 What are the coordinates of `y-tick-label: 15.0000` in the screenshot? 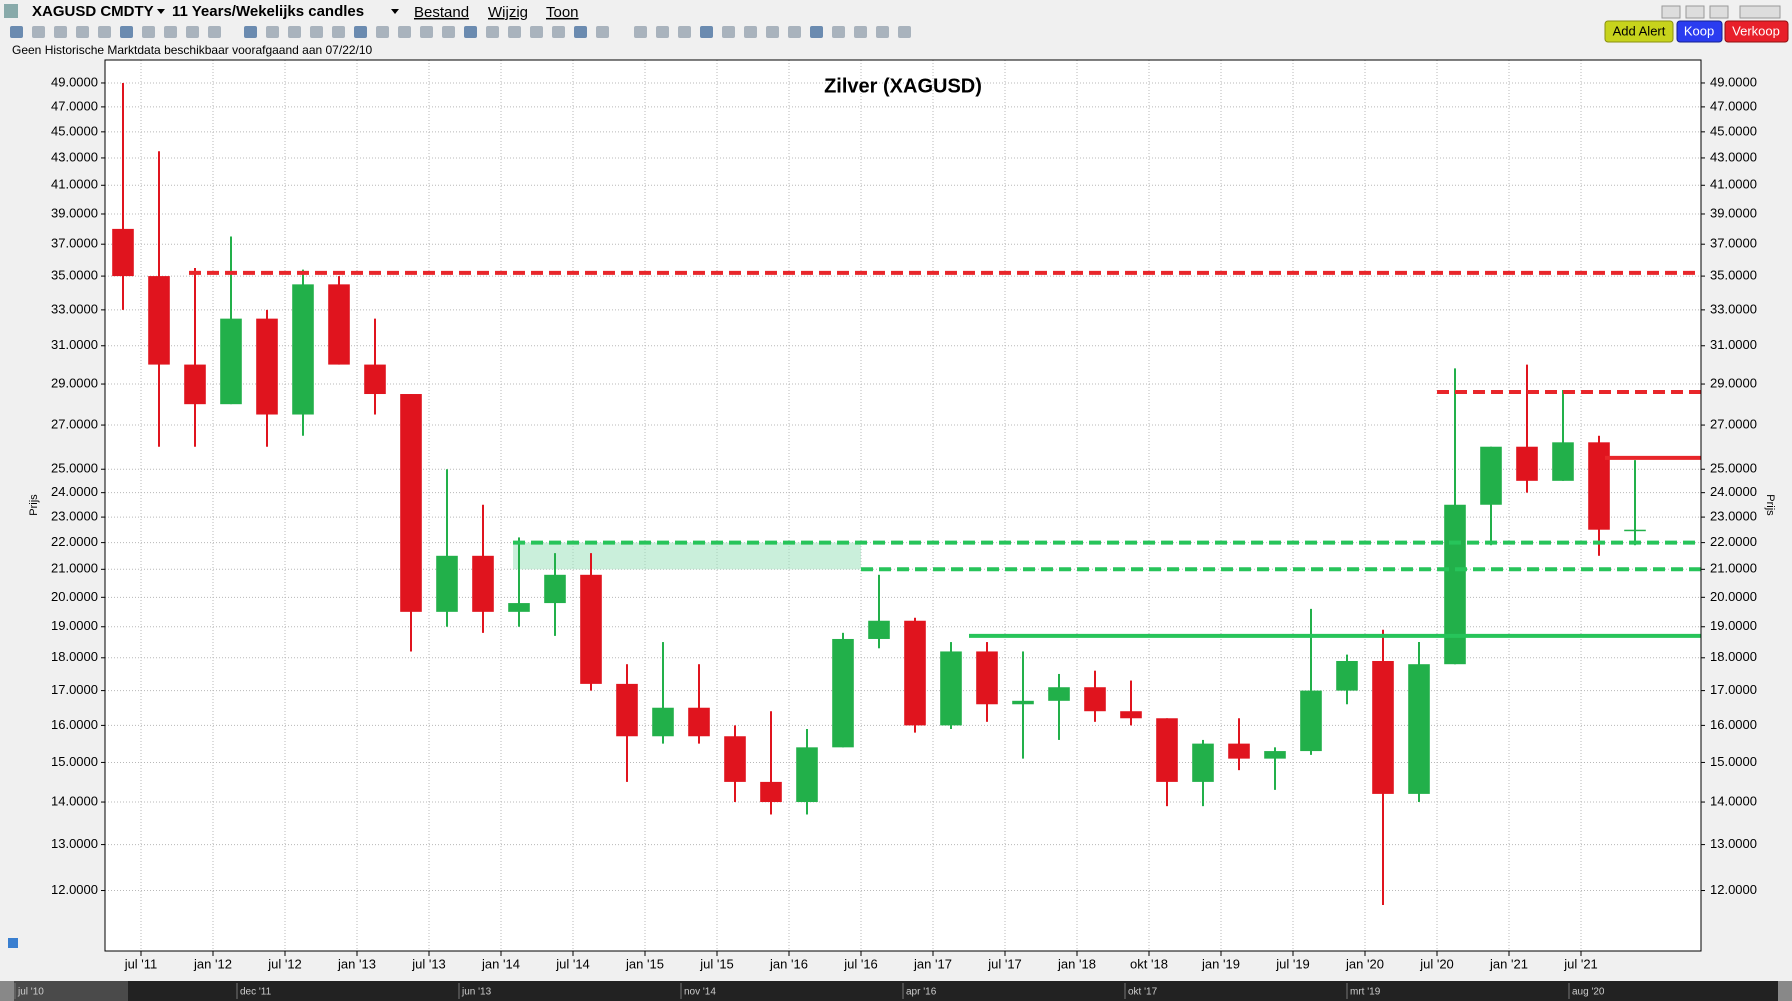 It's located at (74, 761).